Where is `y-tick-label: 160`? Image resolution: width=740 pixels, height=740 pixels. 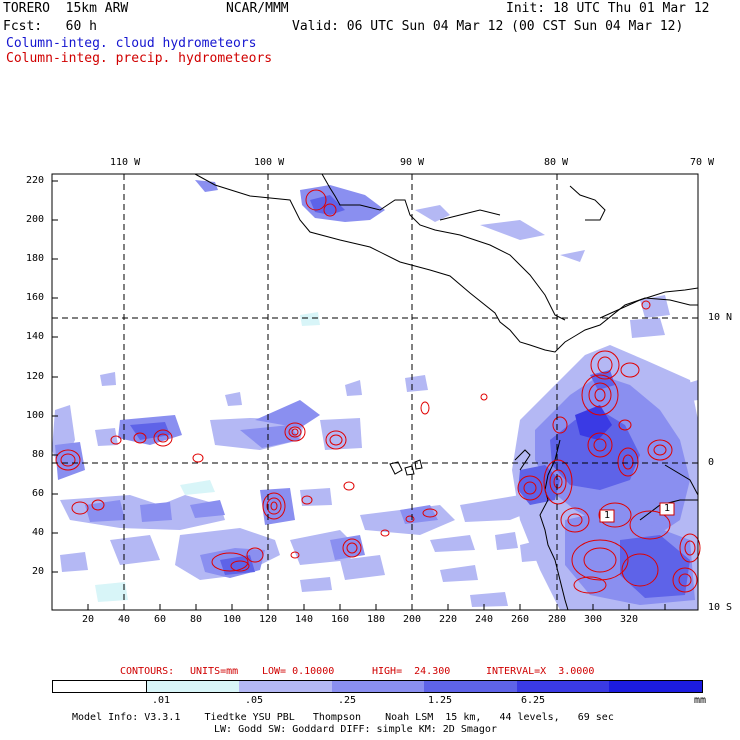 y-tick-label: 160 is located at coordinates (35, 297).